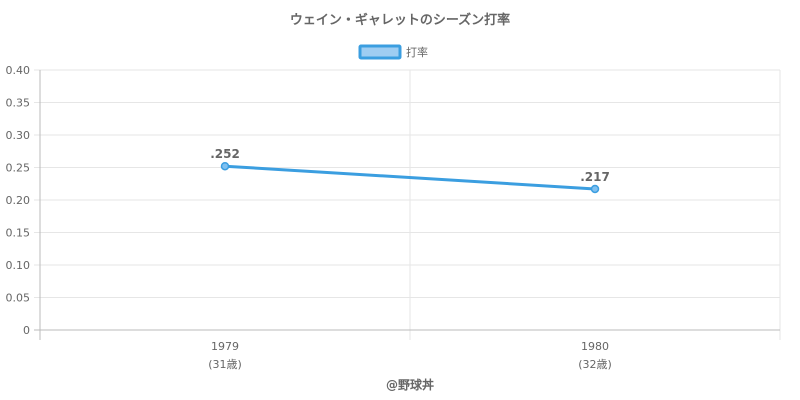  I want to click on legend: 打率, so click(393, 52).